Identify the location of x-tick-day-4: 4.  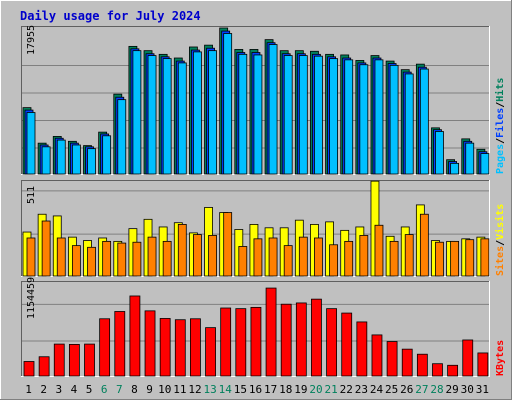
(74, 389).